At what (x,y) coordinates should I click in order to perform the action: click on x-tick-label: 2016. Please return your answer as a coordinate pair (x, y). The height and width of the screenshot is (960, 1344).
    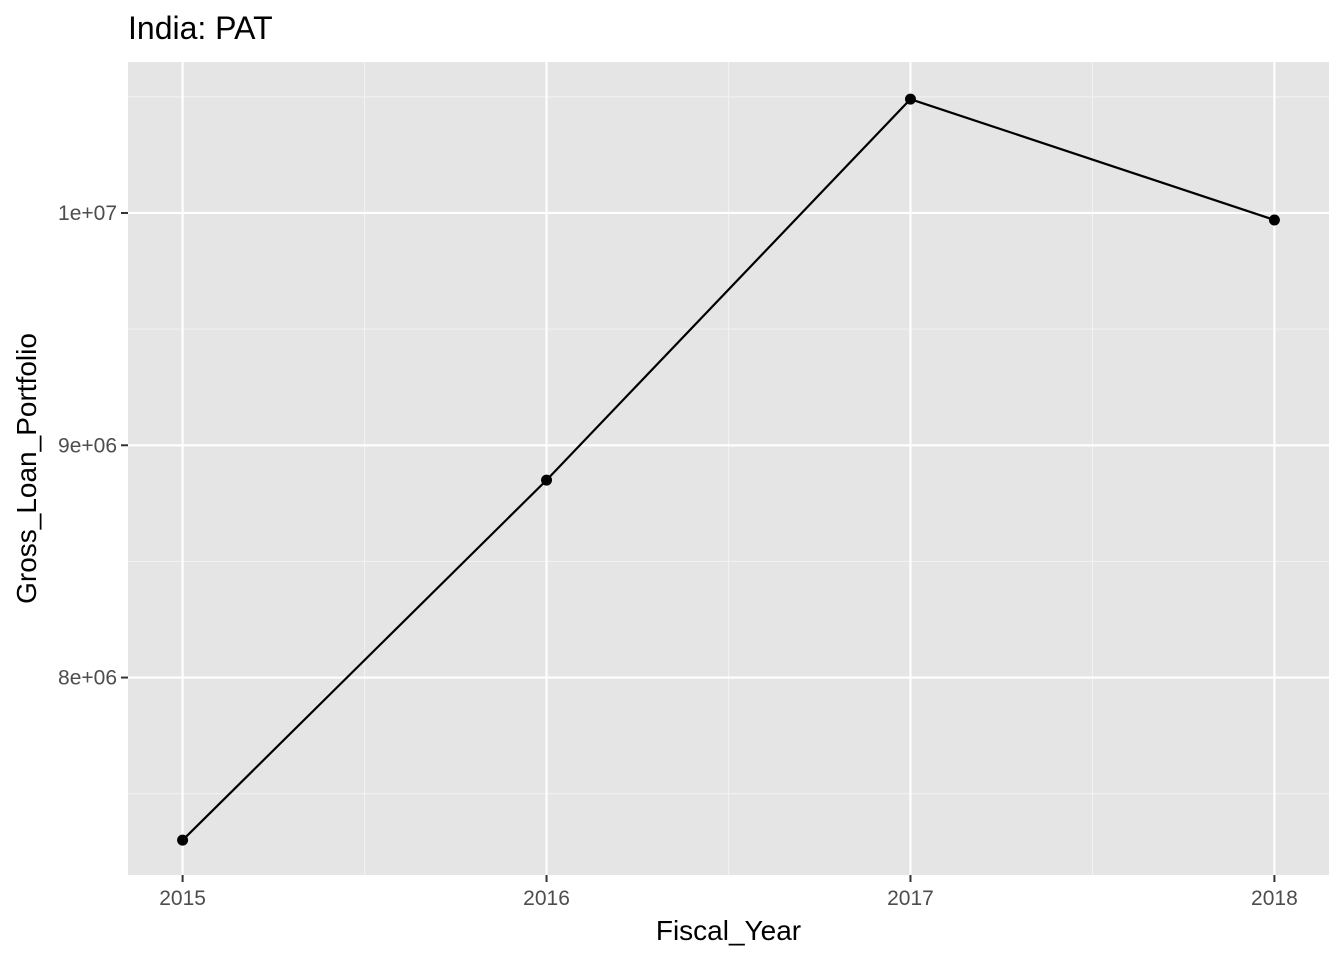
    Looking at the image, I should click on (546, 898).